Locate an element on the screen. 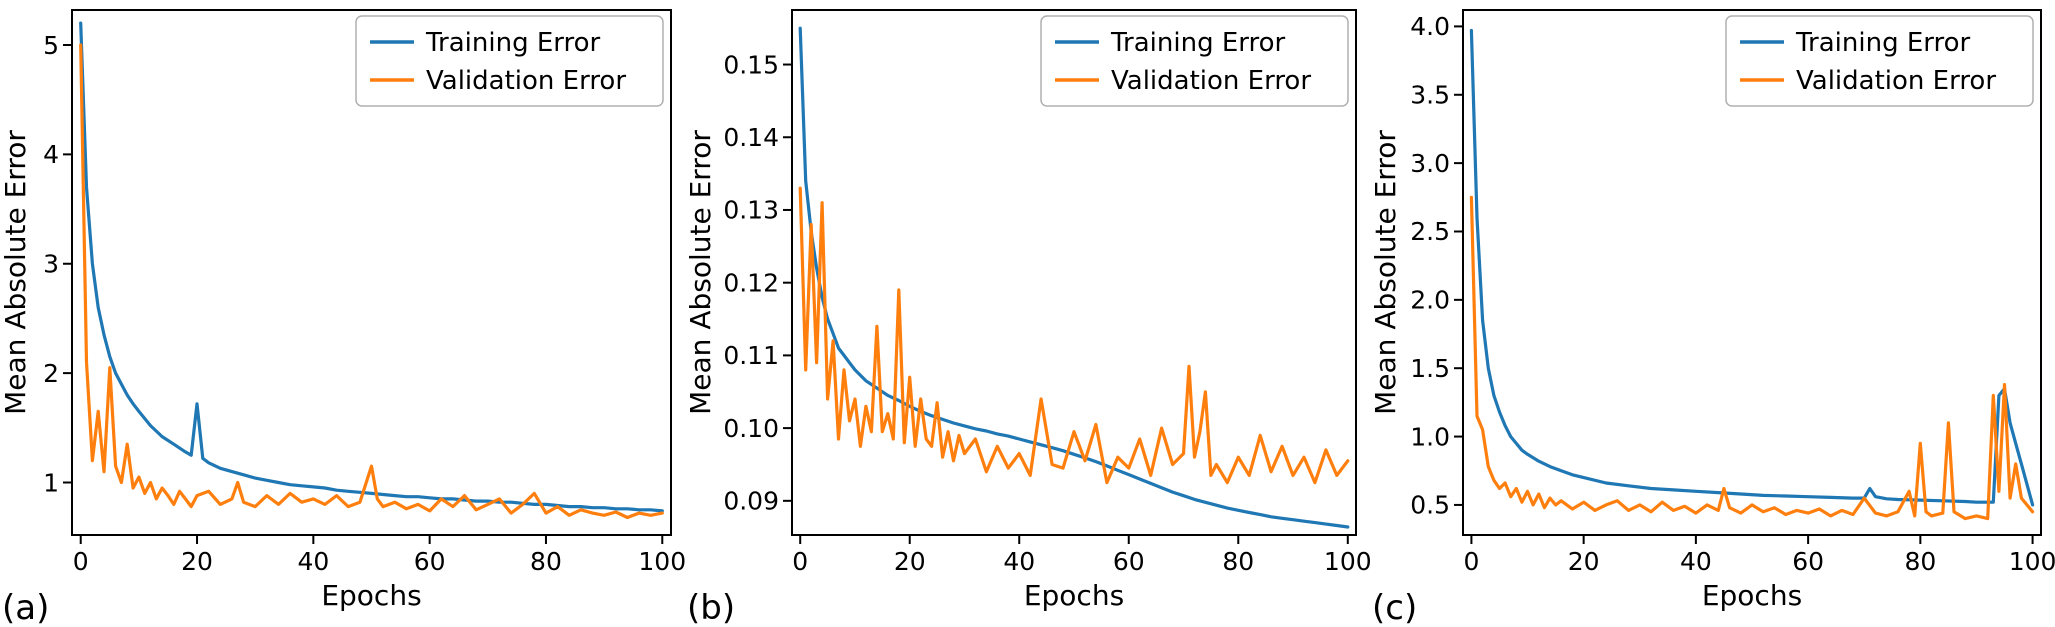 Image resolution: width=2055 pixels, height=627 pixels. y-tick-label: 4 is located at coordinates (51, 154).